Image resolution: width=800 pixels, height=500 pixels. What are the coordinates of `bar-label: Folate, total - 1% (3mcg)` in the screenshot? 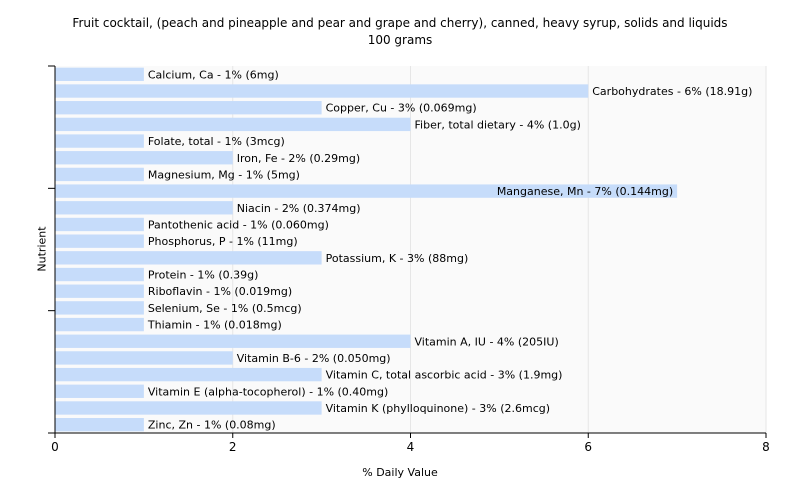 It's located at (216, 141).